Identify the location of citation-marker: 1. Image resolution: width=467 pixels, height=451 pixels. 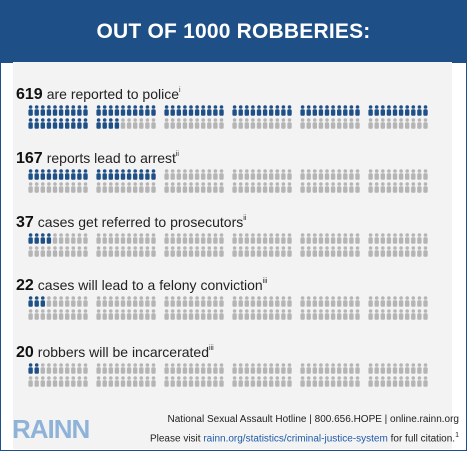
(457, 435).